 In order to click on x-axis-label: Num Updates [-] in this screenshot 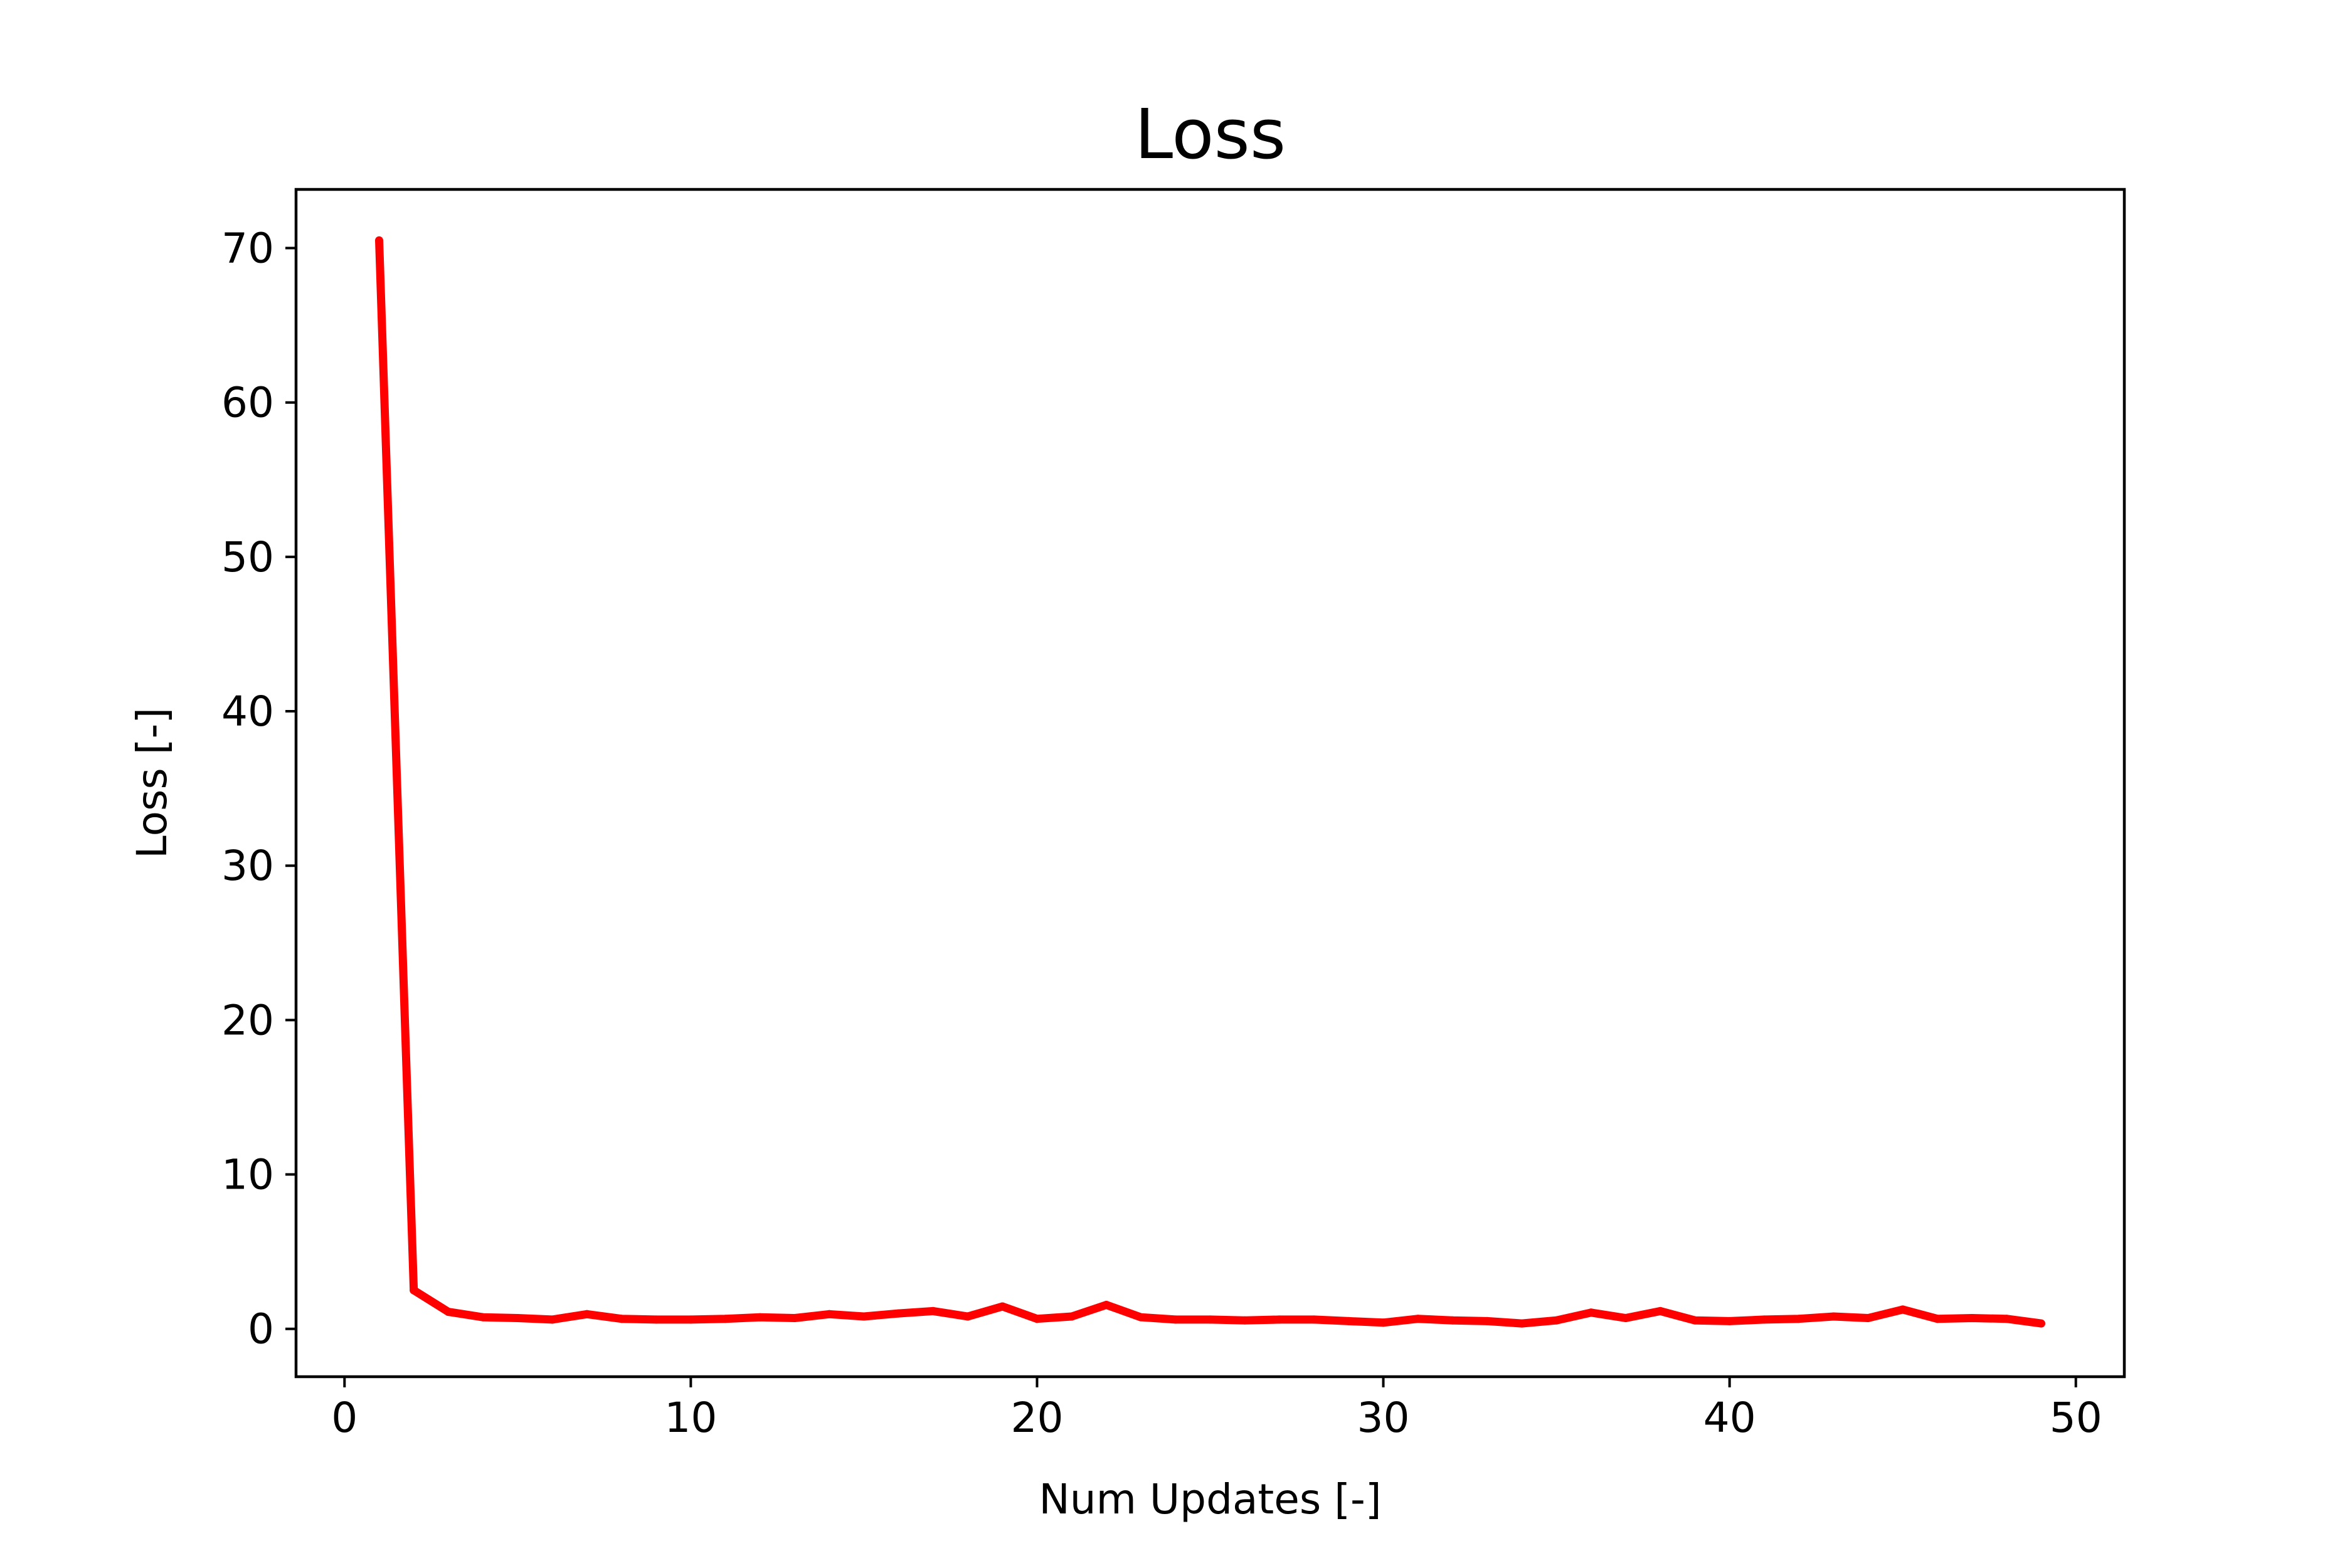, I will do `click(1210, 1499)`.